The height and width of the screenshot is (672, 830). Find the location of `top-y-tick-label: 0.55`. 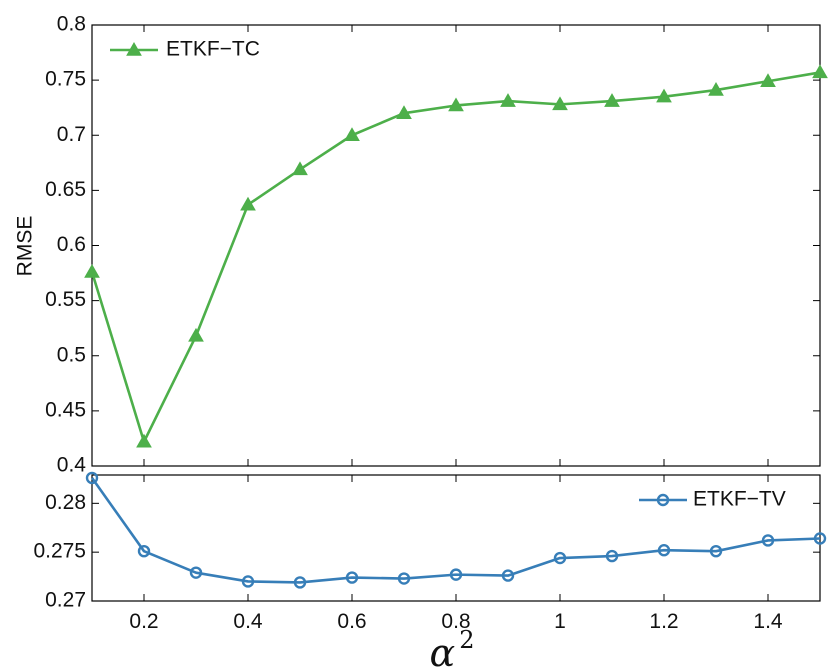

top-y-tick-label: 0.55 is located at coordinates (65, 299).